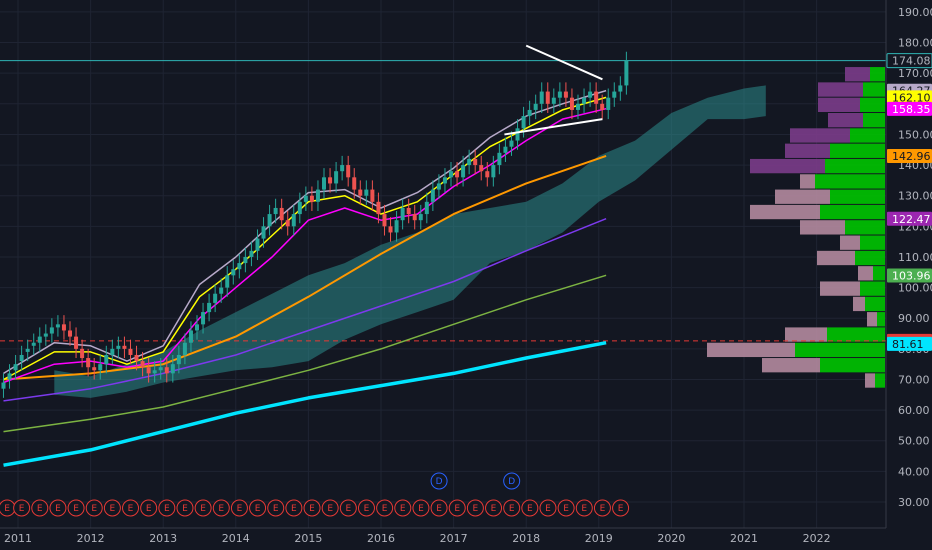  I want to click on price-tag-label: 81.61, so click(908, 344).